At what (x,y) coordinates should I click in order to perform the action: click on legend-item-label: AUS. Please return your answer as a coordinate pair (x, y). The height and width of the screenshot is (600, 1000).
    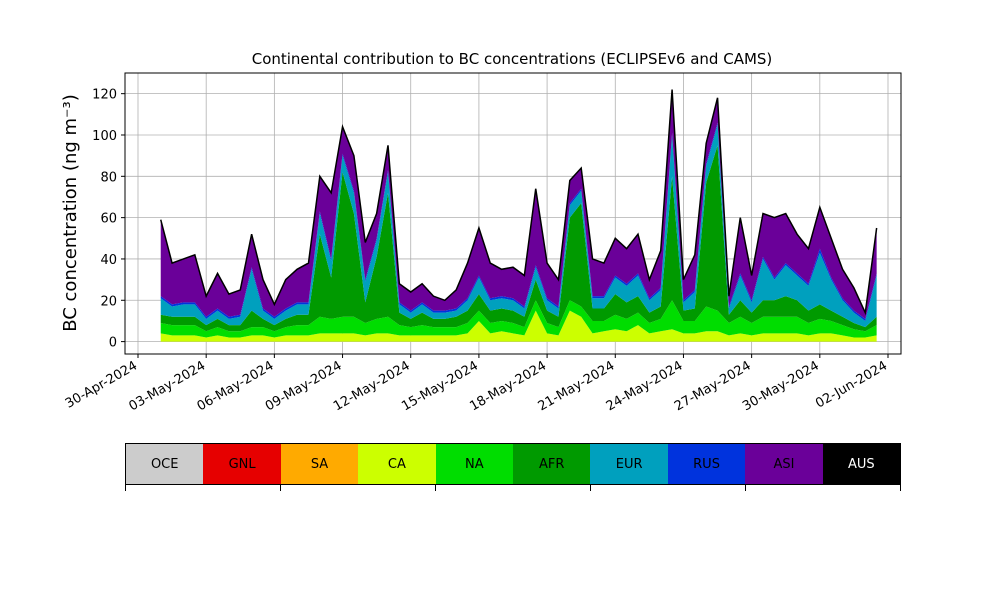
    Looking at the image, I should click on (861, 464).